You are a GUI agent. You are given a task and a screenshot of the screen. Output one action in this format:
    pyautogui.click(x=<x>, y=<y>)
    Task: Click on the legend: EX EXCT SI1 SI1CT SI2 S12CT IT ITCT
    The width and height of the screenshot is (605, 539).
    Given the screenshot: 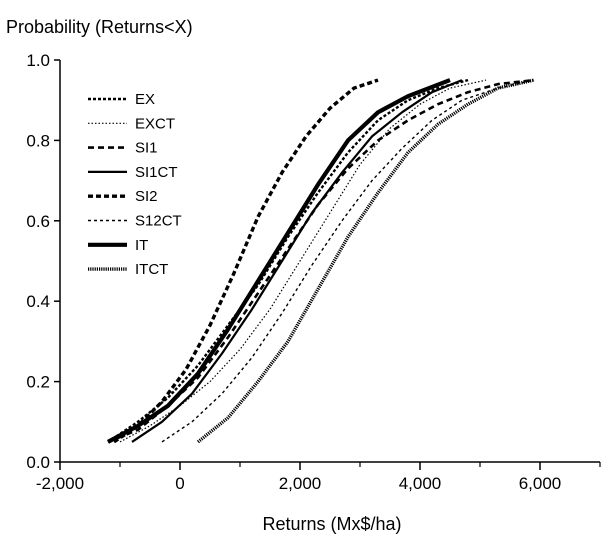 What is the action you would take?
    pyautogui.click(x=135, y=184)
    